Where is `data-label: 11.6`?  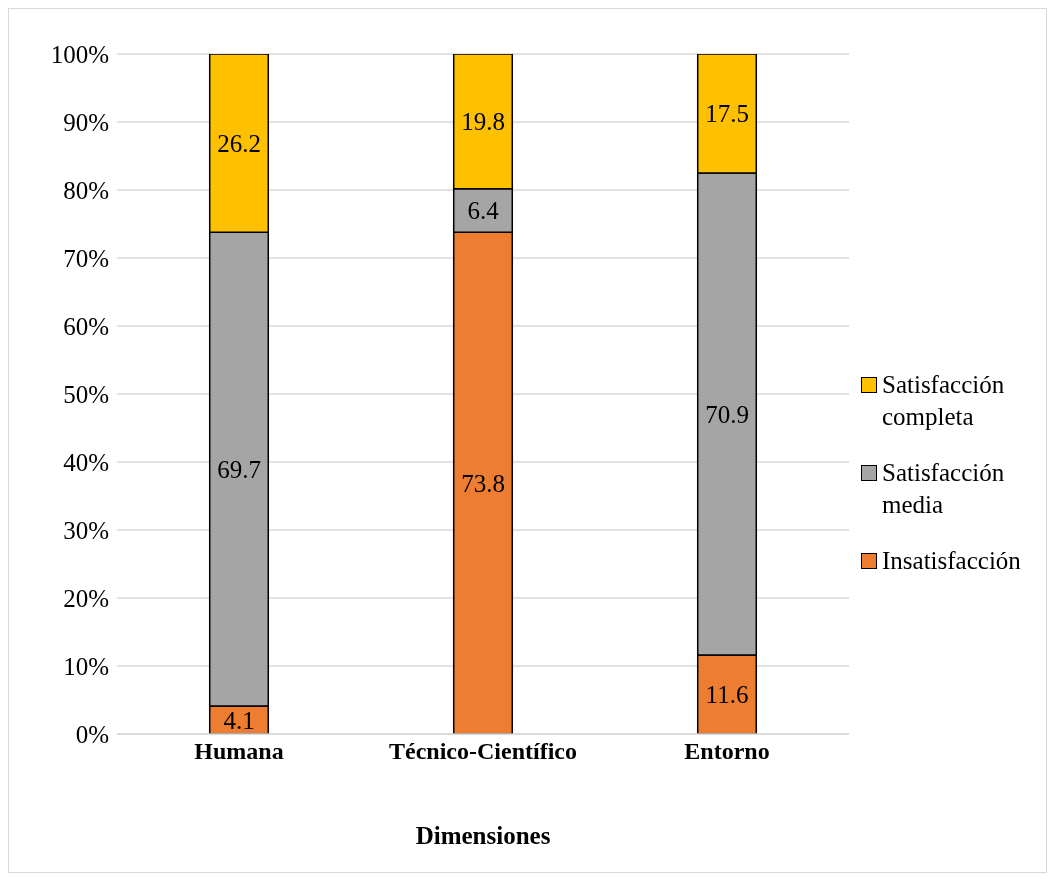
data-label: 11.6 is located at coordinates (727, 695).